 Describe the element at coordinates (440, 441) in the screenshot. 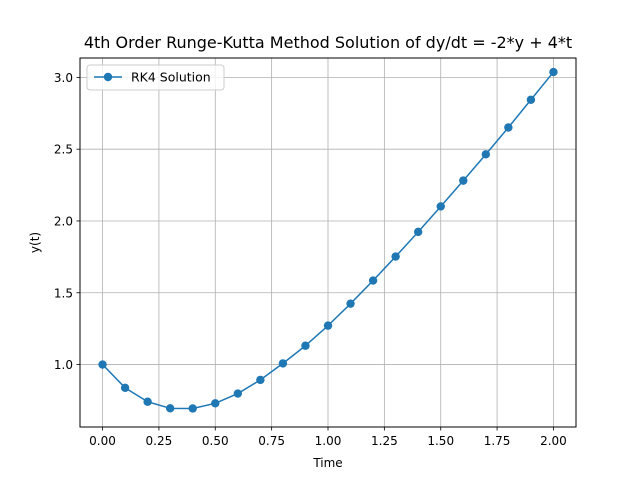

I see `x-tick-label: 1.50` at that location.